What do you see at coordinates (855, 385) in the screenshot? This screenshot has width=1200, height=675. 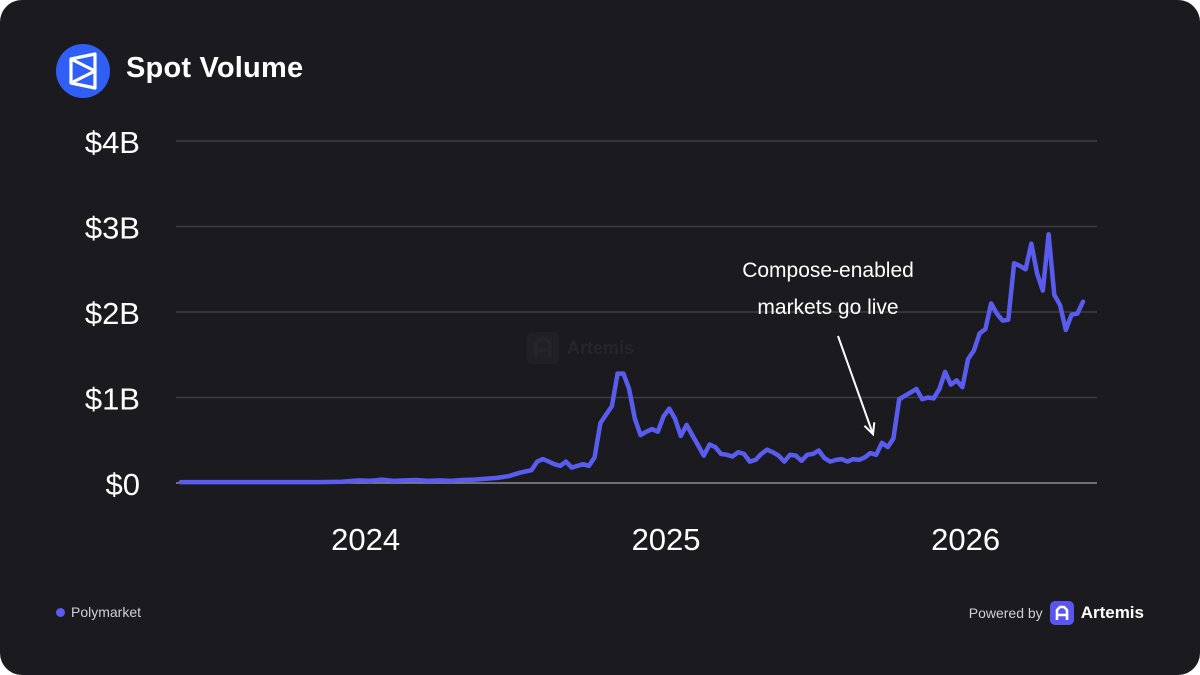 I see `annotation-arrow` at bounding box center [855, 385].